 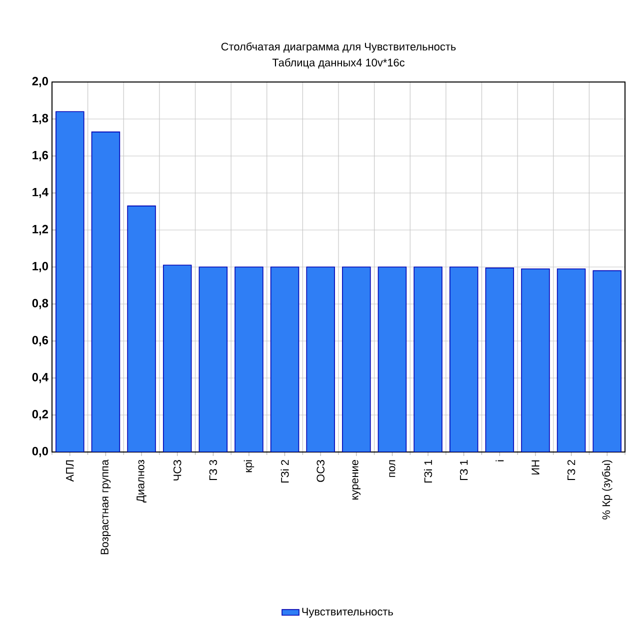 What do you see at coordinates (40, 341) in the screenshot?
I see `y-tick-label: 0,6` at bounding box center [40, 341].